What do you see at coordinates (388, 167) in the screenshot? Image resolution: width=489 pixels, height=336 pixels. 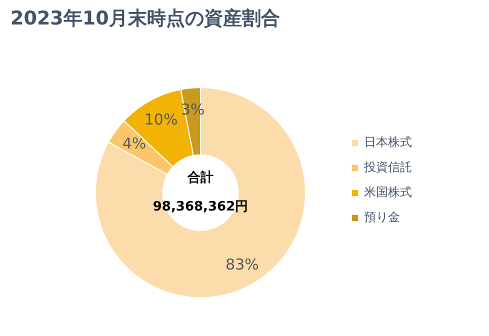 I see `legend-label: 投資信託` at bounding box center [388, 167].